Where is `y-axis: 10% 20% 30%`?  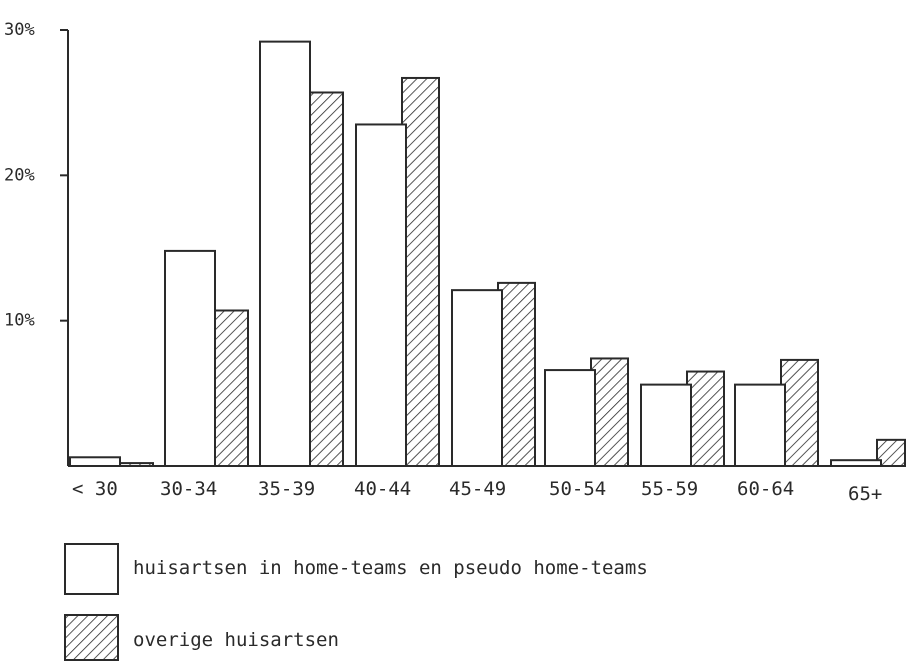
y-axis: 10% 20% 30% is located at coordinates (36, 243).